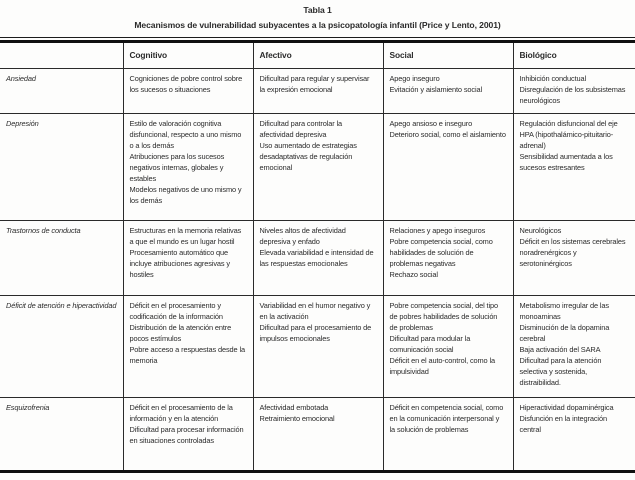  Describe the element at coordinates (447, 56) in the screenshot. I see `column-header-social: Social` at that location.